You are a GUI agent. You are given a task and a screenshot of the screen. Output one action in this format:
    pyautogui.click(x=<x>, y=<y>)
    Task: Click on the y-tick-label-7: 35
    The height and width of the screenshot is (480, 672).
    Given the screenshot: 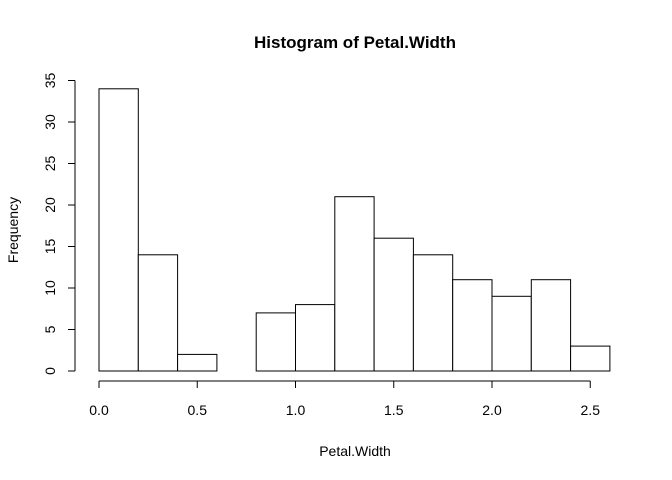 What is the action you would take?
    pyautogui.click(x=50, y=81)
    